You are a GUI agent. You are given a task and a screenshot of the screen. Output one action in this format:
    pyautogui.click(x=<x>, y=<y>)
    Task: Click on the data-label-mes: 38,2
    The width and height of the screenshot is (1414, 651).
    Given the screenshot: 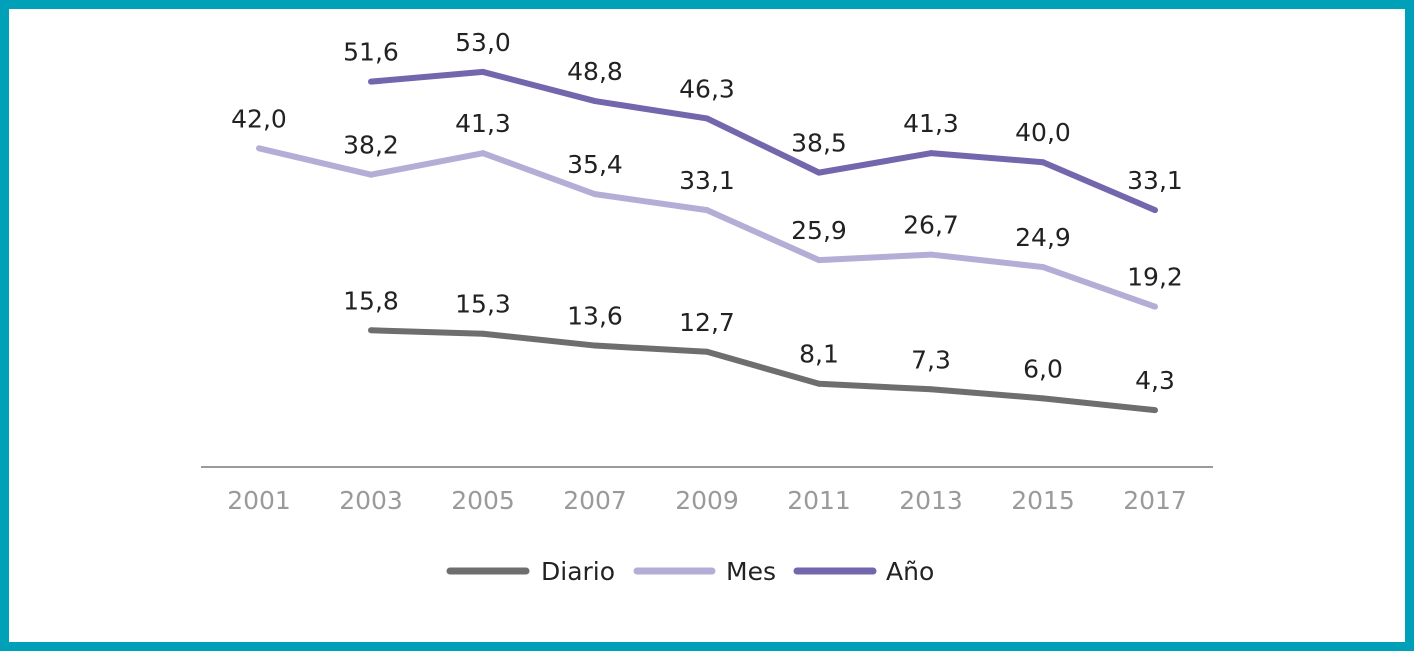 What is the action you would take?
    pyautogui.click(x=371, y=145)
    